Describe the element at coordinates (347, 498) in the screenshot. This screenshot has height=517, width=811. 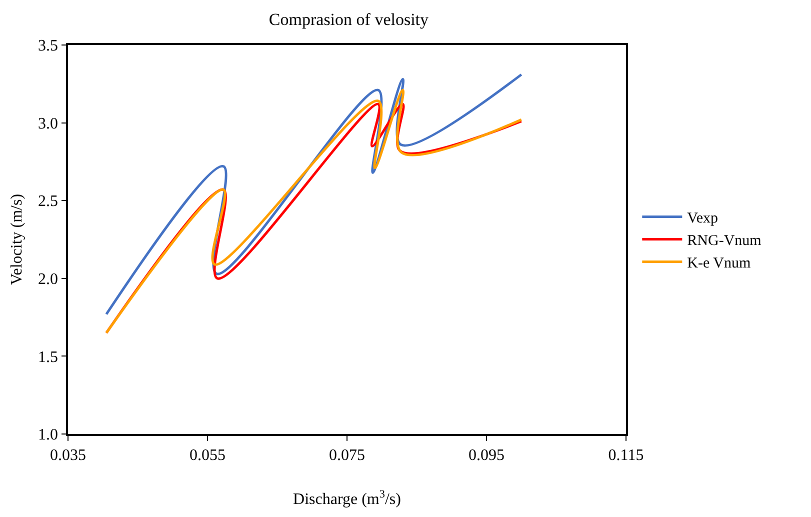
I see `x-axis-title: Discharge (m$^{3}$/s)` at that location.